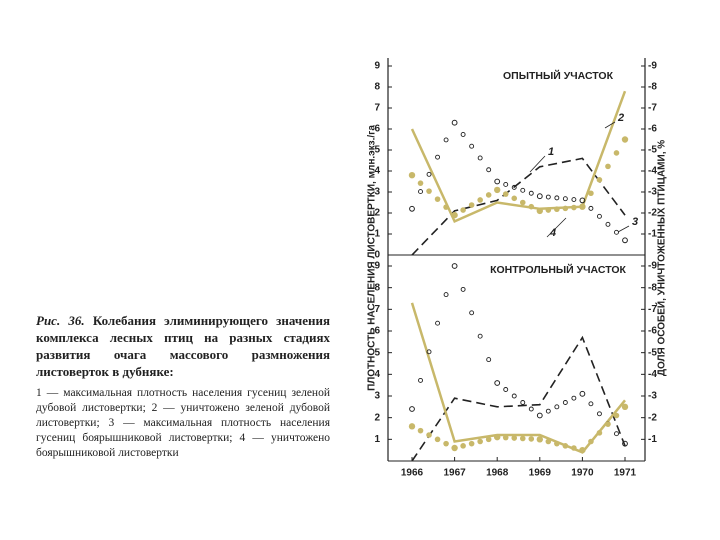  I want to click on series-label: 4, so click(552, 233).